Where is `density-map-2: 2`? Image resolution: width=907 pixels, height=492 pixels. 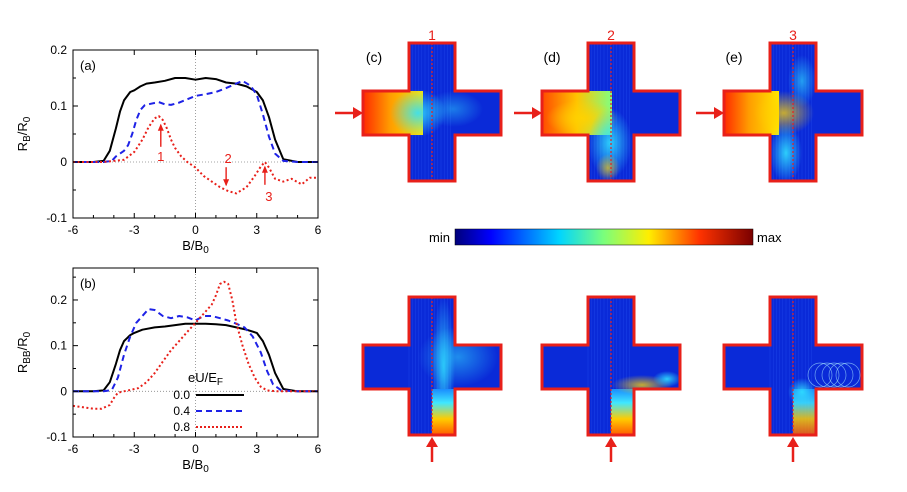
density-map-2: 2 is located at coordinates (598, 105).